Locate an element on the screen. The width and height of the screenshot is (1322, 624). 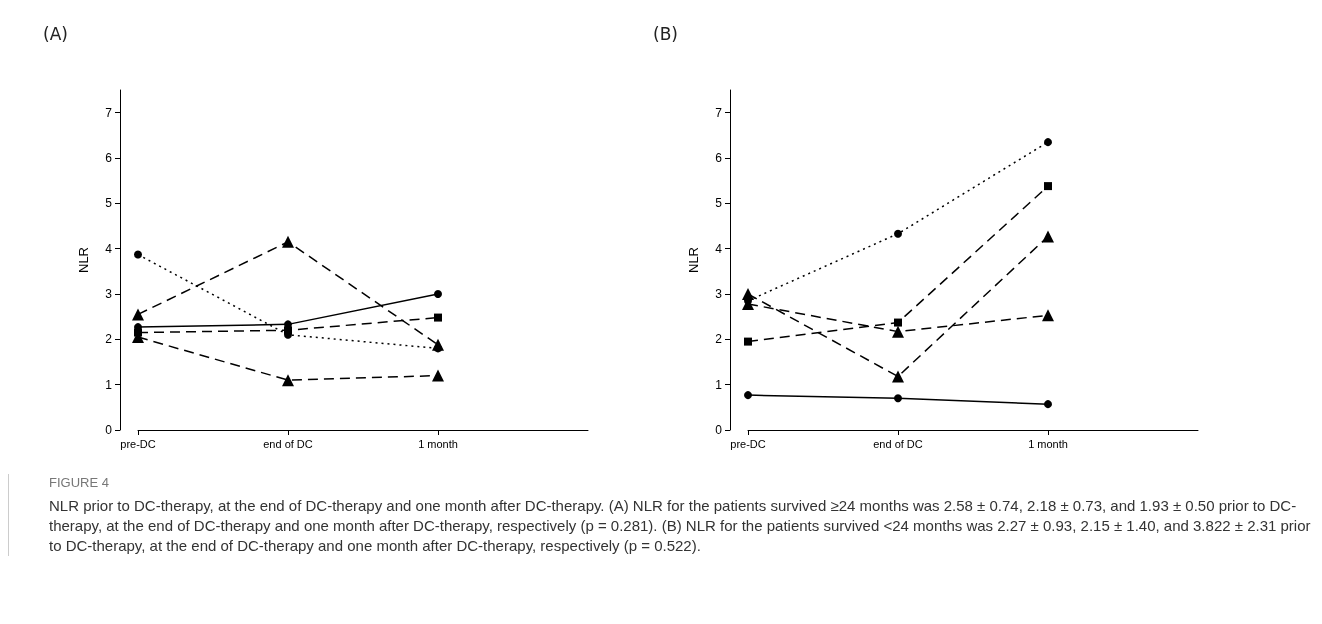
chart-title: (A) is located at coordinates (55, 33).